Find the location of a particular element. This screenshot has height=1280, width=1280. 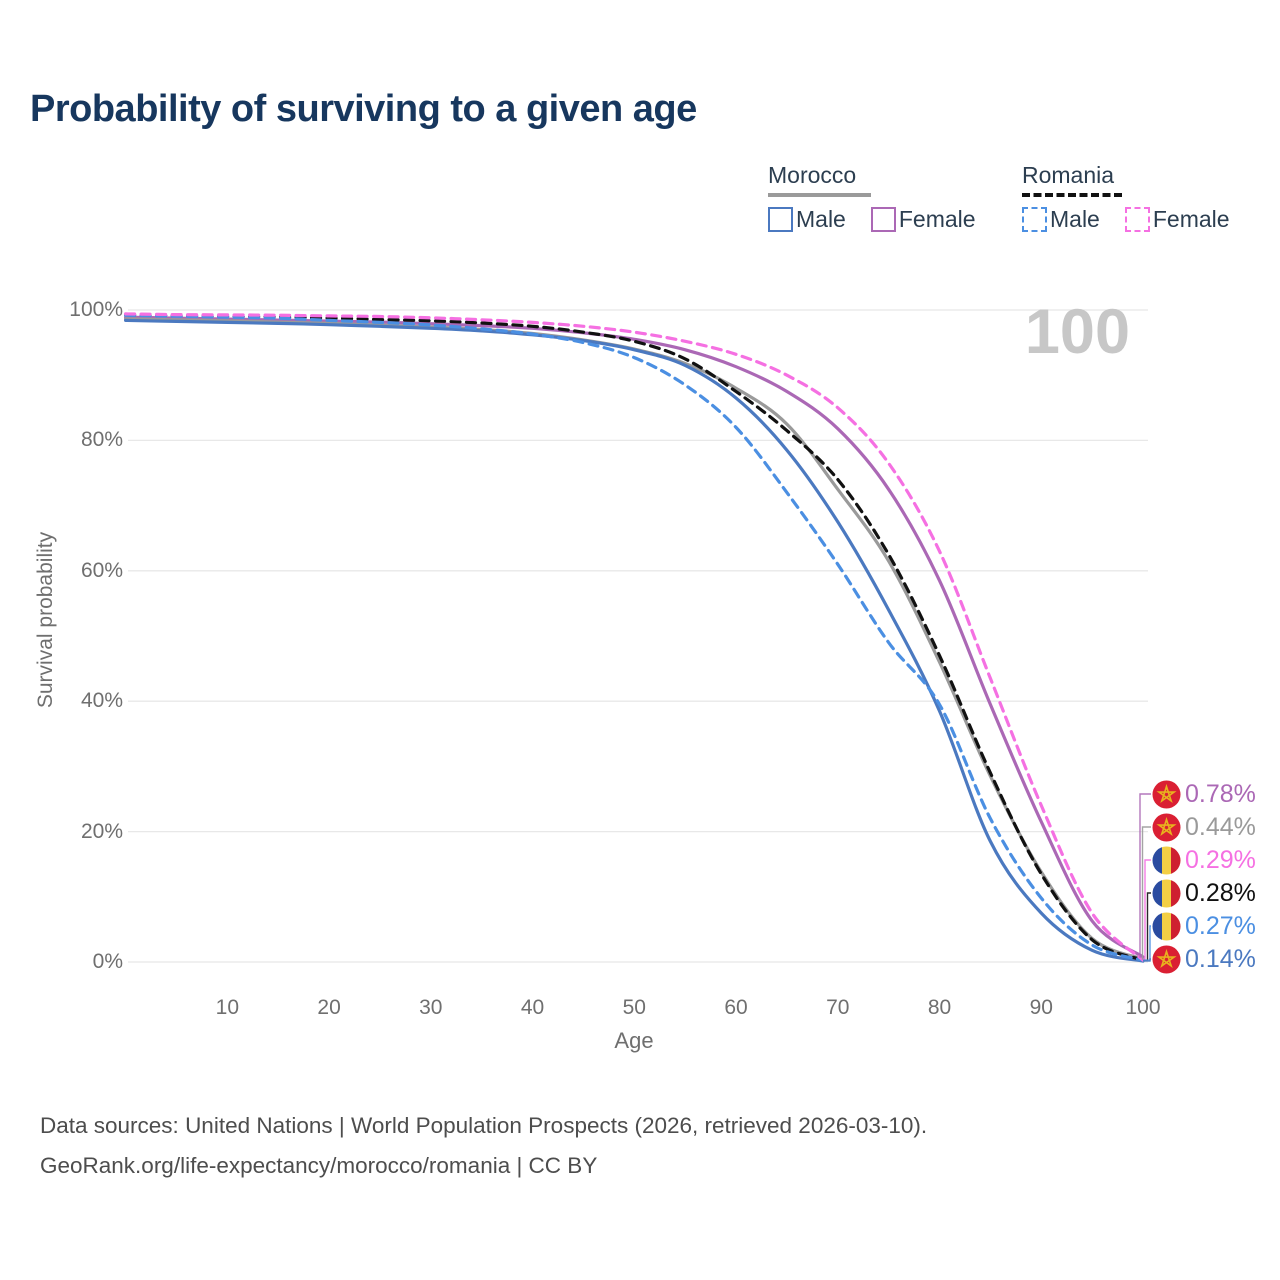

end-label-value: 0.27% is located at coordinates (1220, 925).